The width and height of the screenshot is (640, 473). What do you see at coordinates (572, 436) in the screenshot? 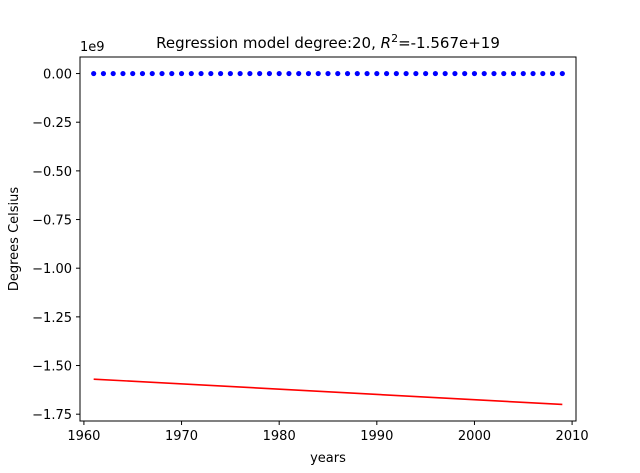
I see `x-tick-label: 2010` at bounding box center [572, 436].